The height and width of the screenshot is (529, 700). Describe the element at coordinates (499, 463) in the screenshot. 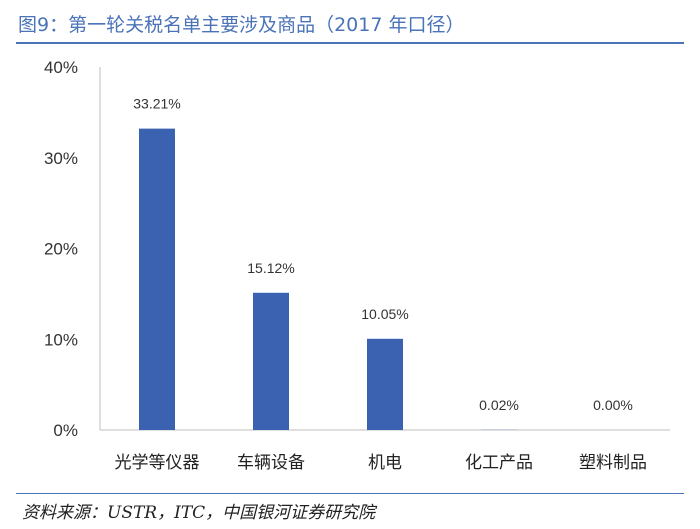

I see `x-tick-label: 化工产品` at that location.